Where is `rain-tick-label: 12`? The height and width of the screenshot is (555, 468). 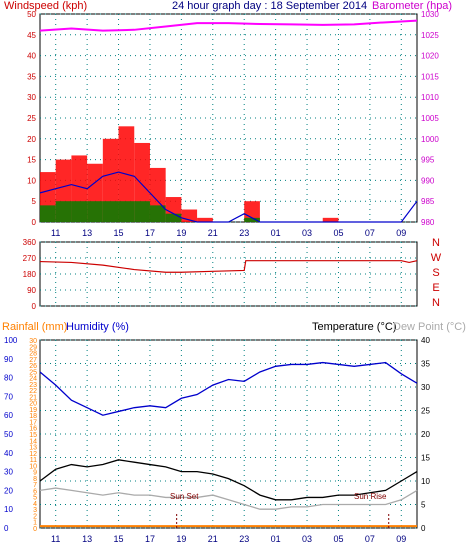
rain-tick-label: 12 is located at coordinates (33, 454).